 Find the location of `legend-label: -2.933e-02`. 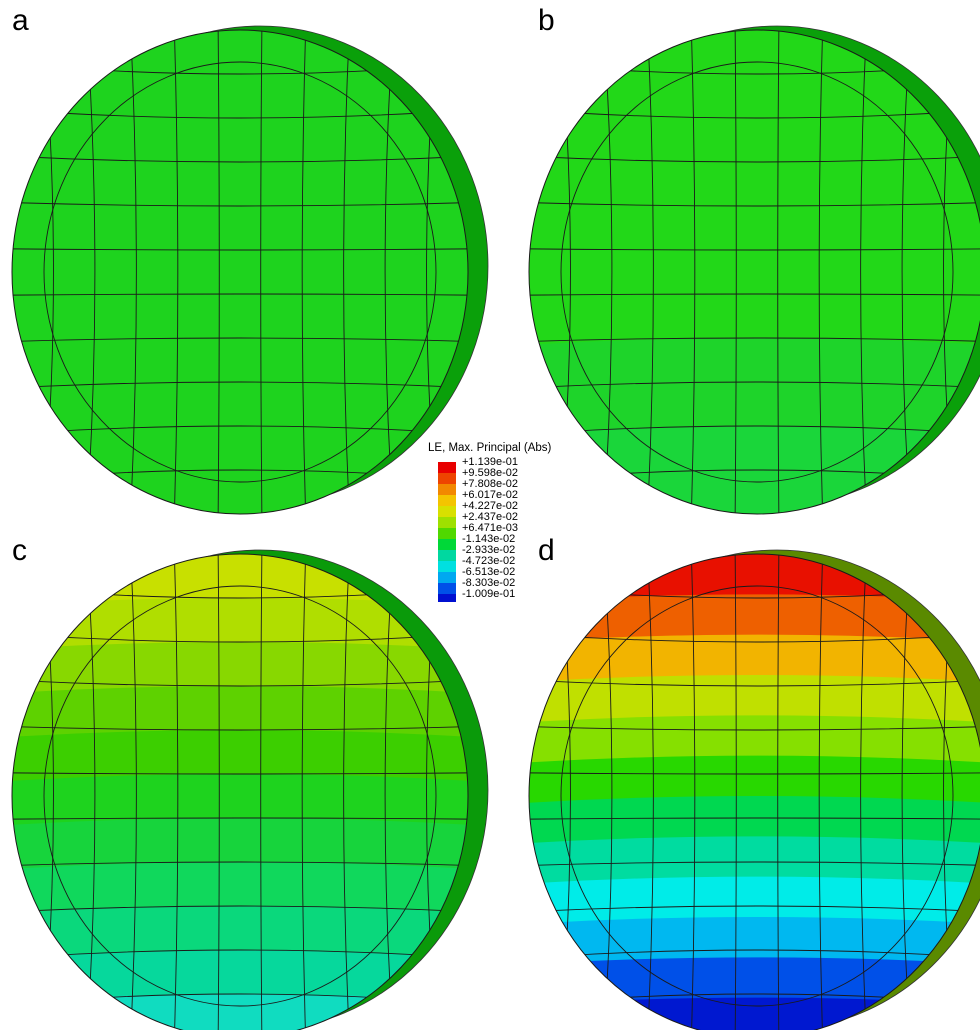

legend-label: -2.933e-02 is located at coordinates (489, 550).